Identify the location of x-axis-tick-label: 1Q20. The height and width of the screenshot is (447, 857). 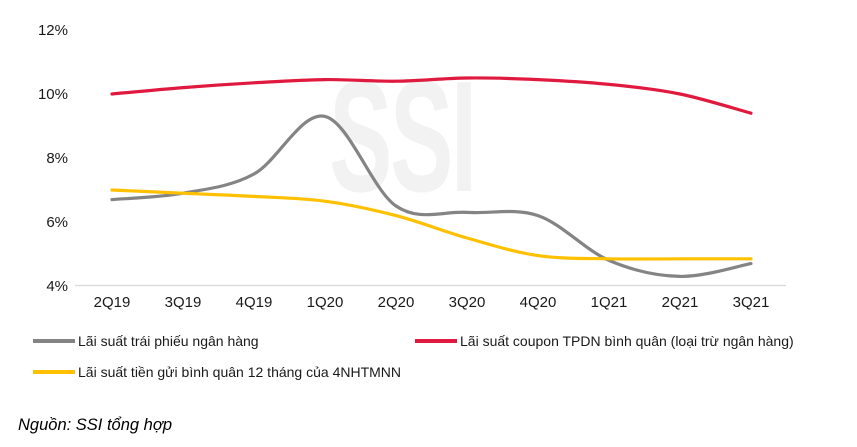
(325, 302).